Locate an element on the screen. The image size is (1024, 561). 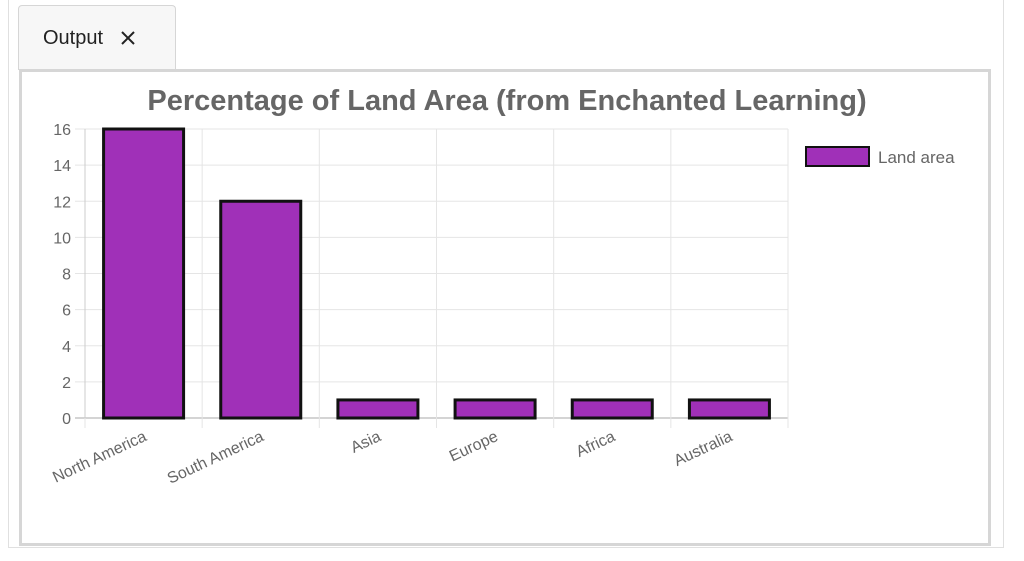
x-tick-label: Asia is located at coordinates (365, 442).